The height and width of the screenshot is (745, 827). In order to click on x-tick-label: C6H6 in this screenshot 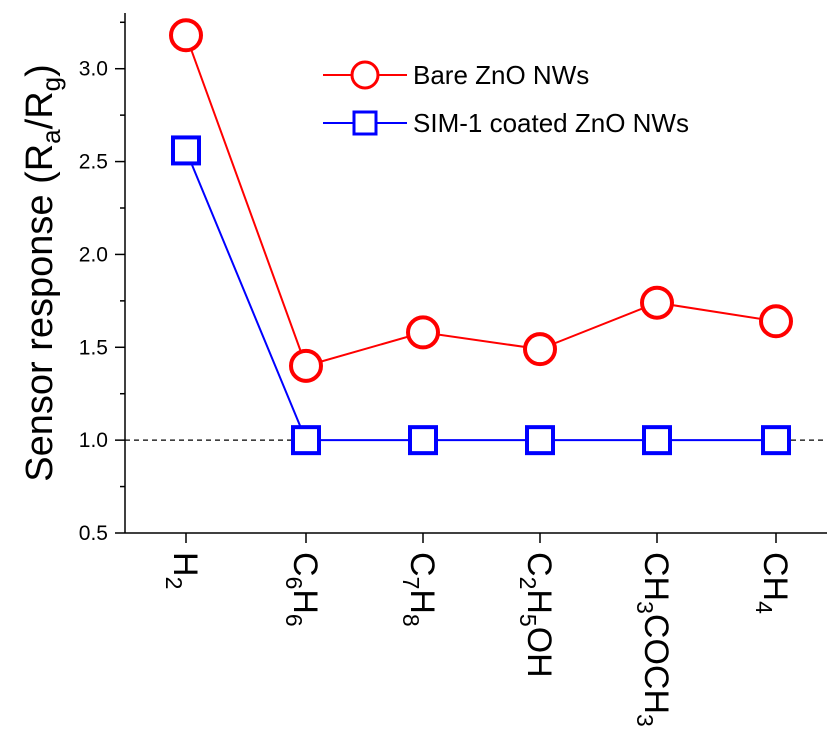, I will do `click(302, 589)`.